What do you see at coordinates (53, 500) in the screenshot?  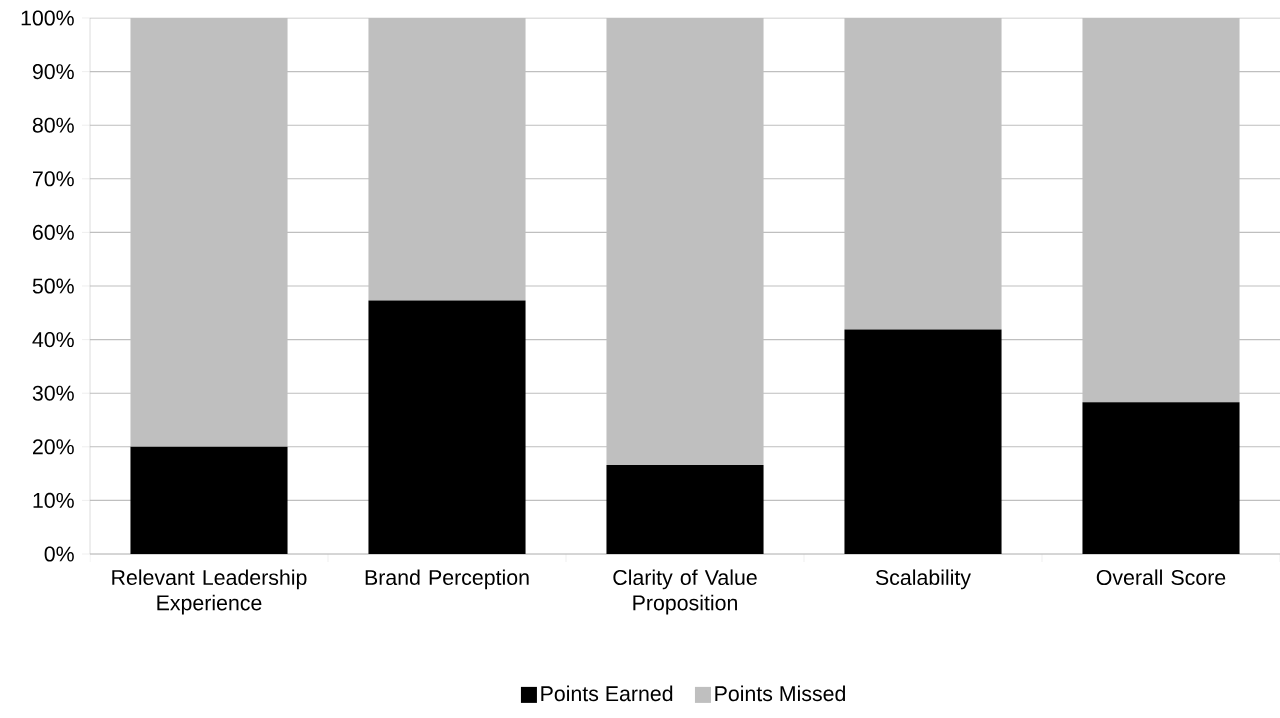 I see `y-tick-label: 10%` at bounding box center [53, 500].